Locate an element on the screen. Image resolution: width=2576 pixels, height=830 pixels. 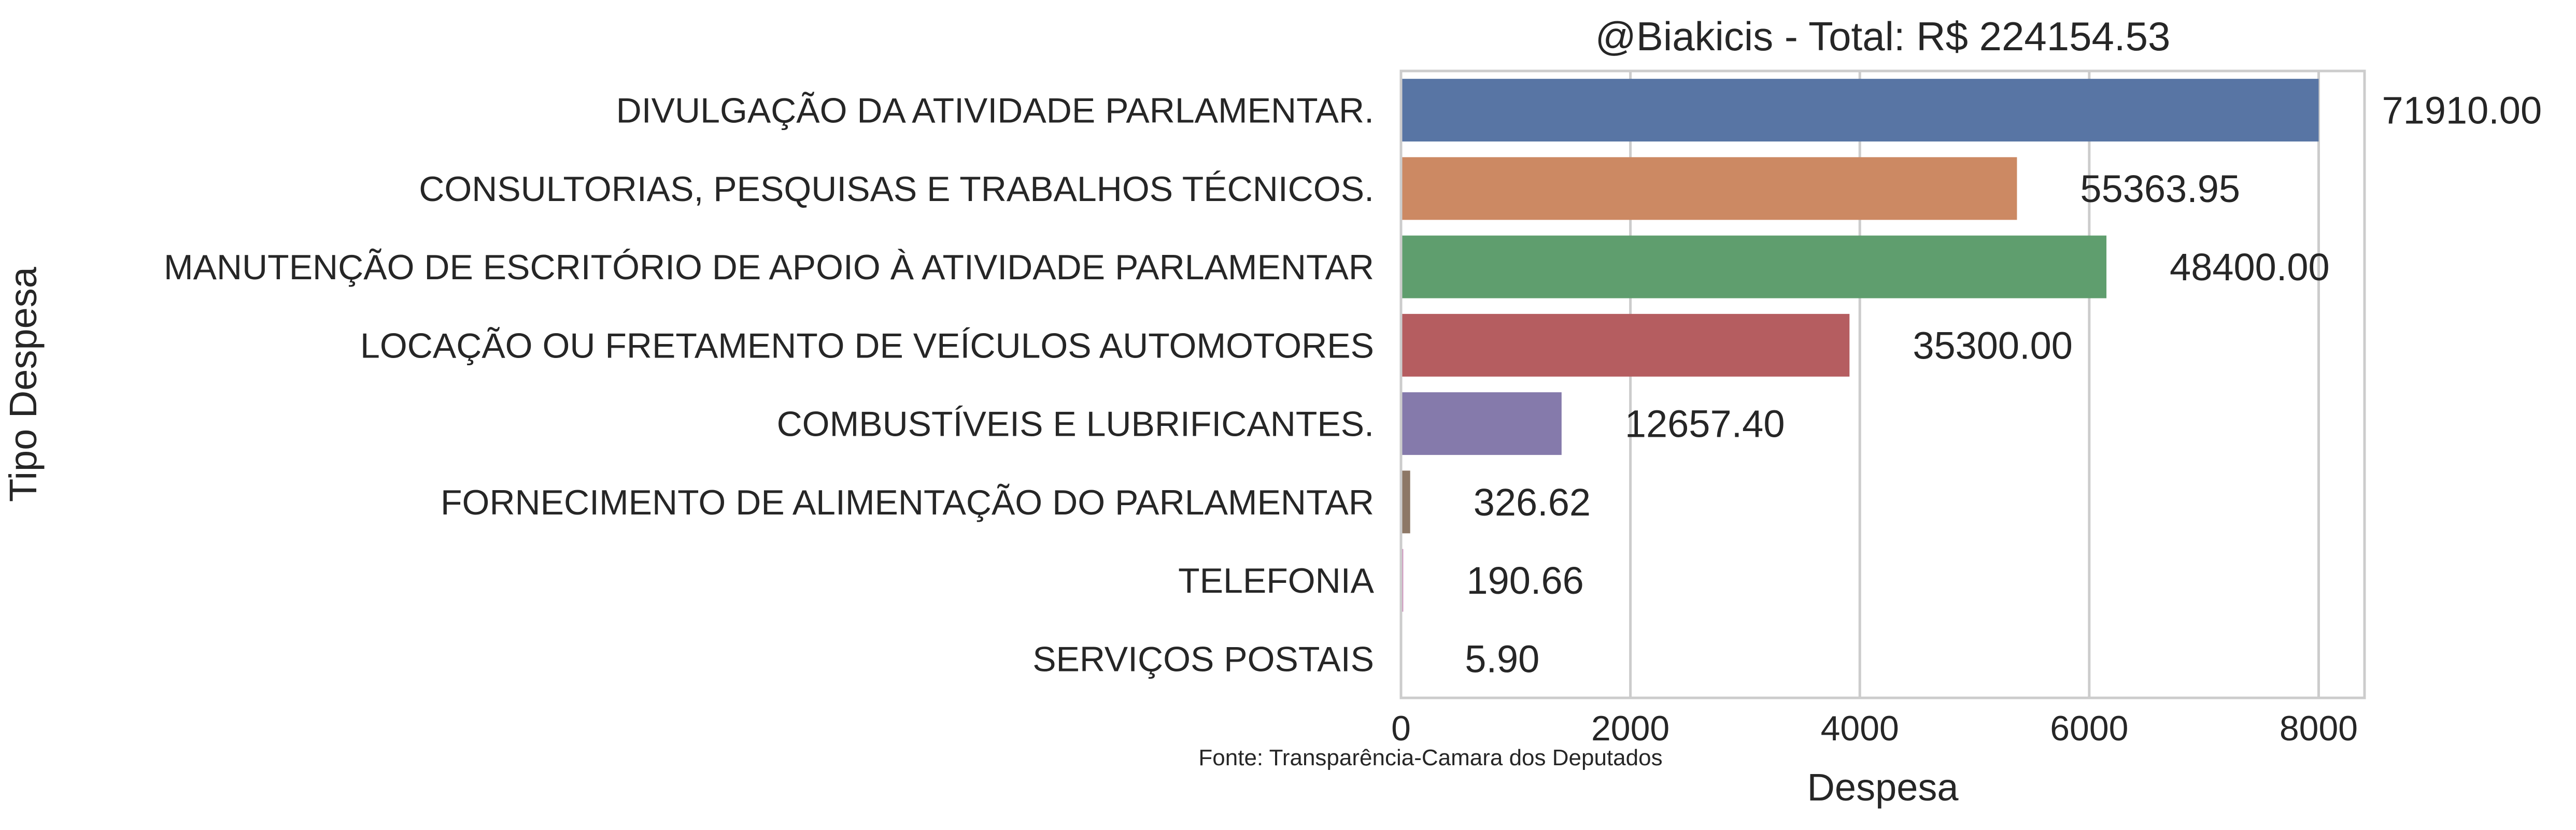
data-label: 71910.00 is located at coordinates (2462, 111).